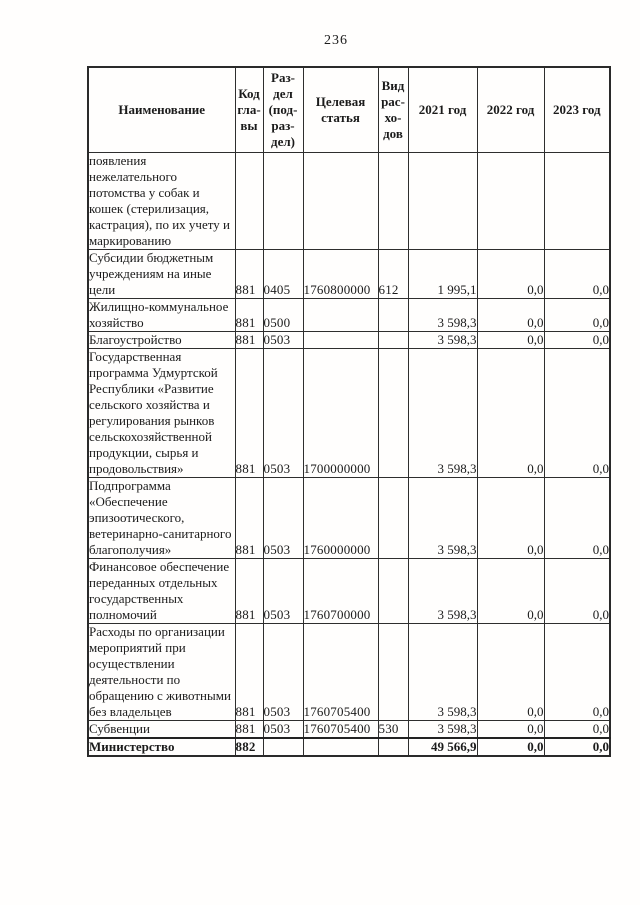 This screenshot has height=905, width=640. I want to click on cell-vid-rashodov: 612, so click(393, 274).